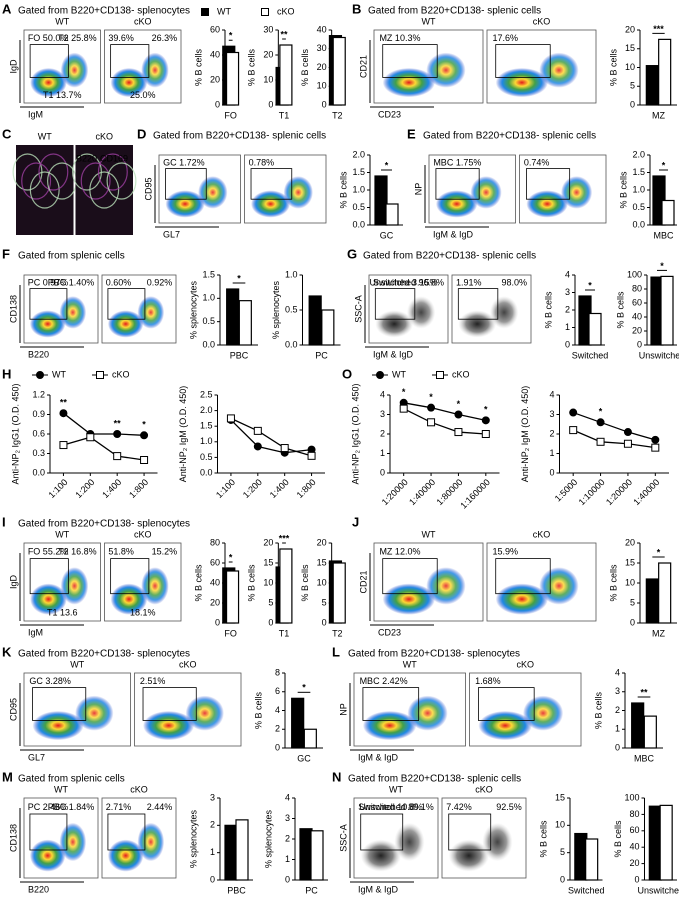 The image size is (679, 900). I want to click on y-axis-label: NP, so click(418, 189).